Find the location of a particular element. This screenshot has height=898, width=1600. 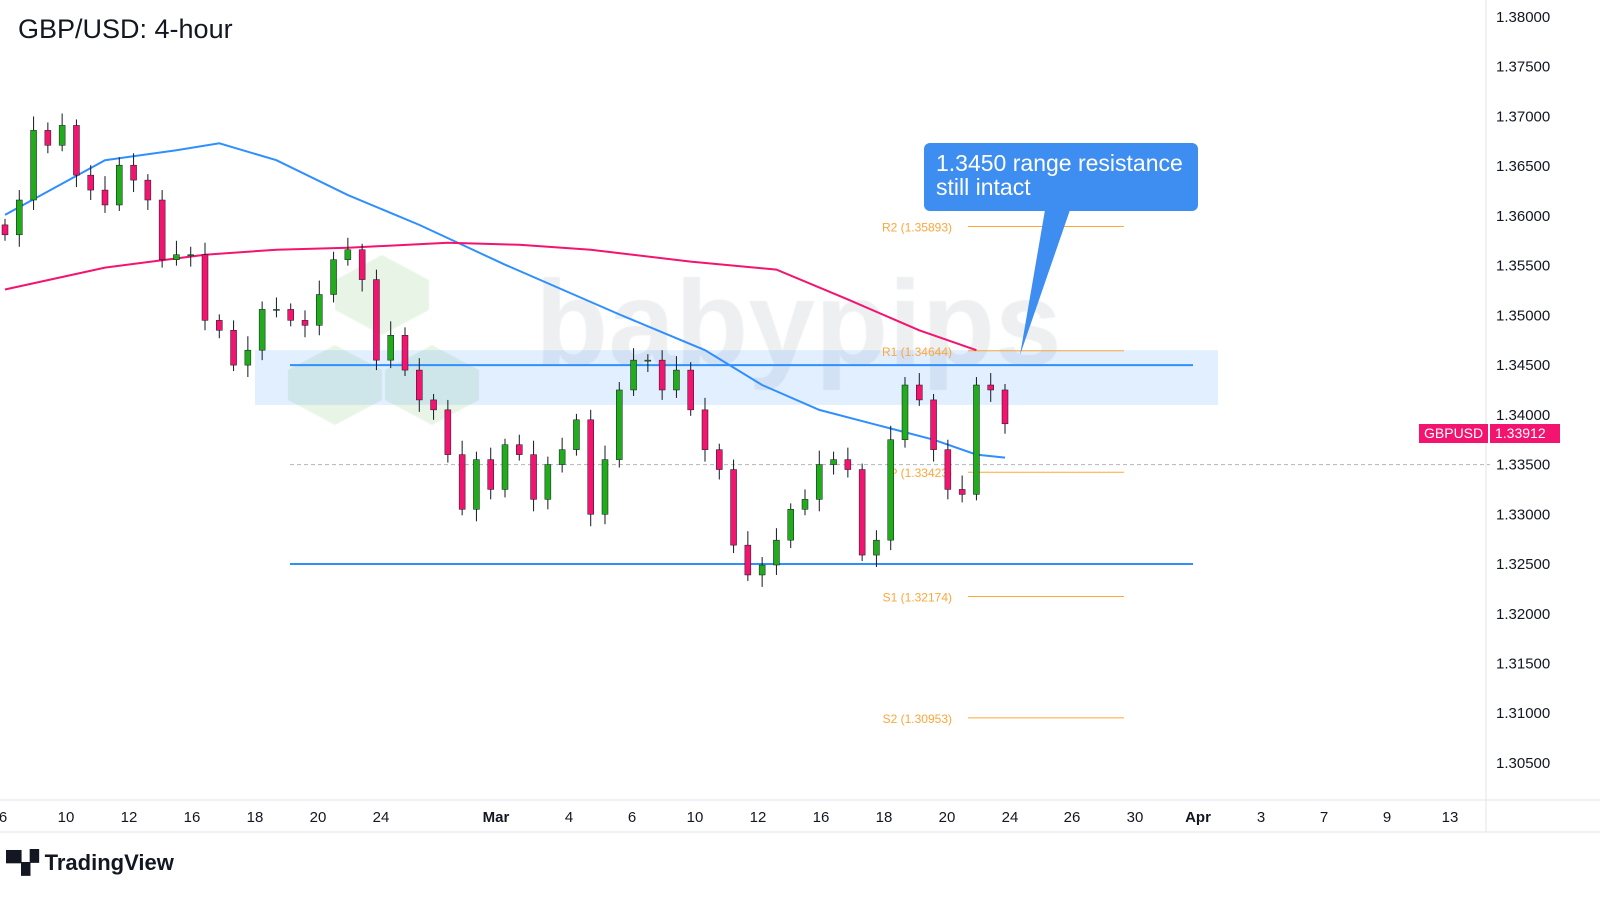

y-tick-label: 1.36500 is located at coordinates (1523, 166).